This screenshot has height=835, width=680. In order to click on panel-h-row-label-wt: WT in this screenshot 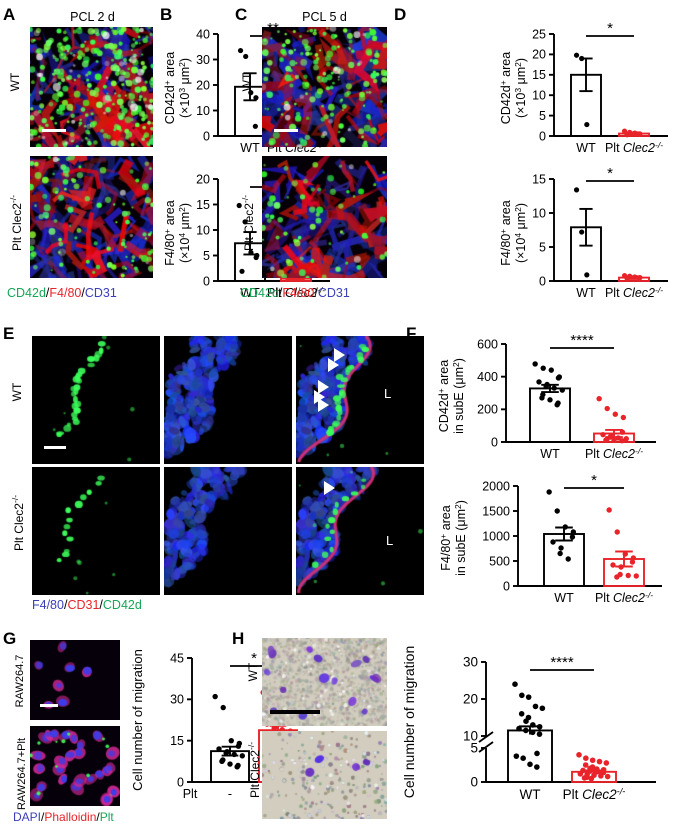, I will do `click(253, 672)`.